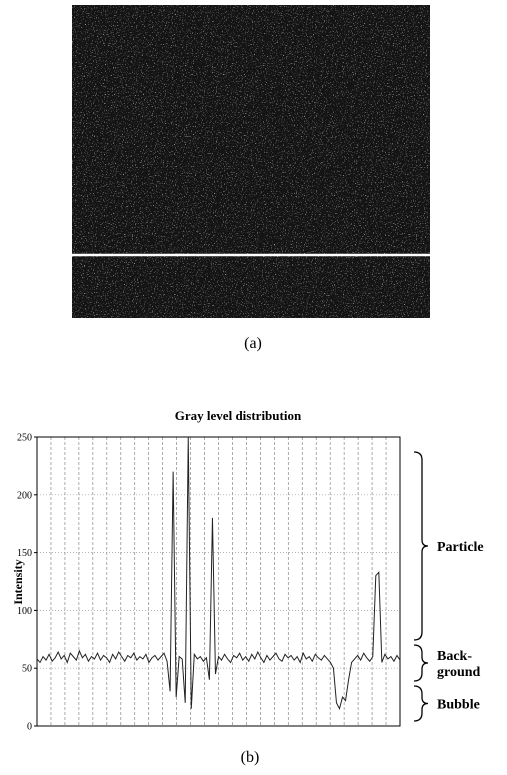  Describe the element at coordinates (459, 672) in the screenshot. I see `annotation: ground` at that location.